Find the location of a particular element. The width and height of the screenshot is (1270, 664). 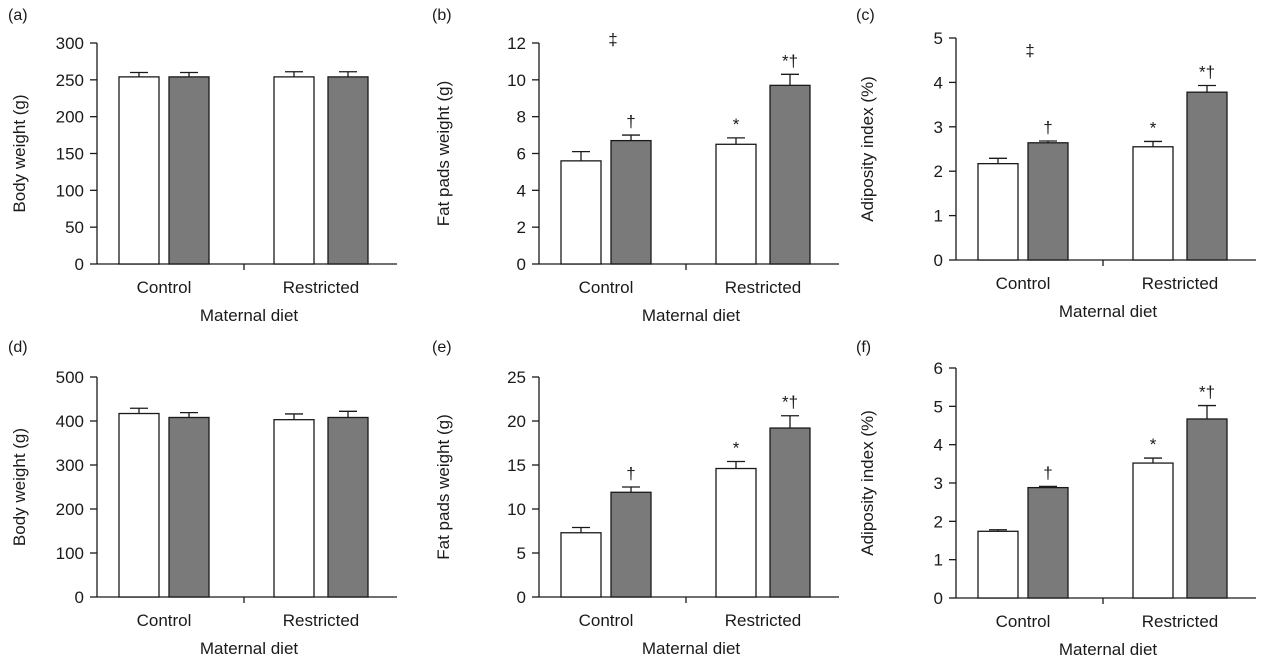

y-tick-label: 50 is located at coordinates (74, 227).